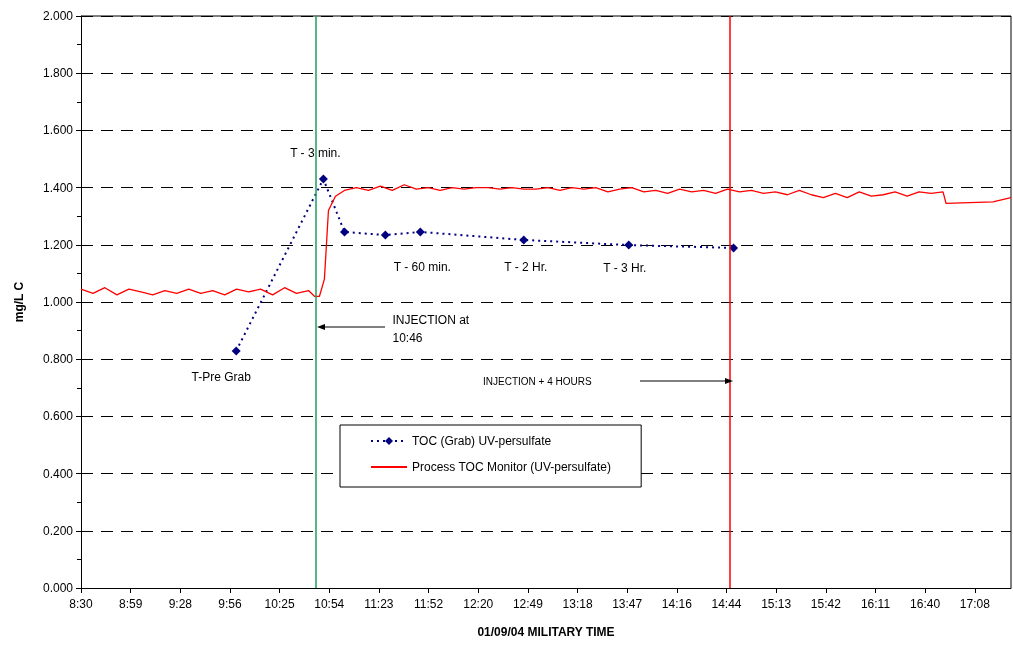  I want to click on x-axis-title: 01/09/04 MILITARY TIME, so click(546, 632).